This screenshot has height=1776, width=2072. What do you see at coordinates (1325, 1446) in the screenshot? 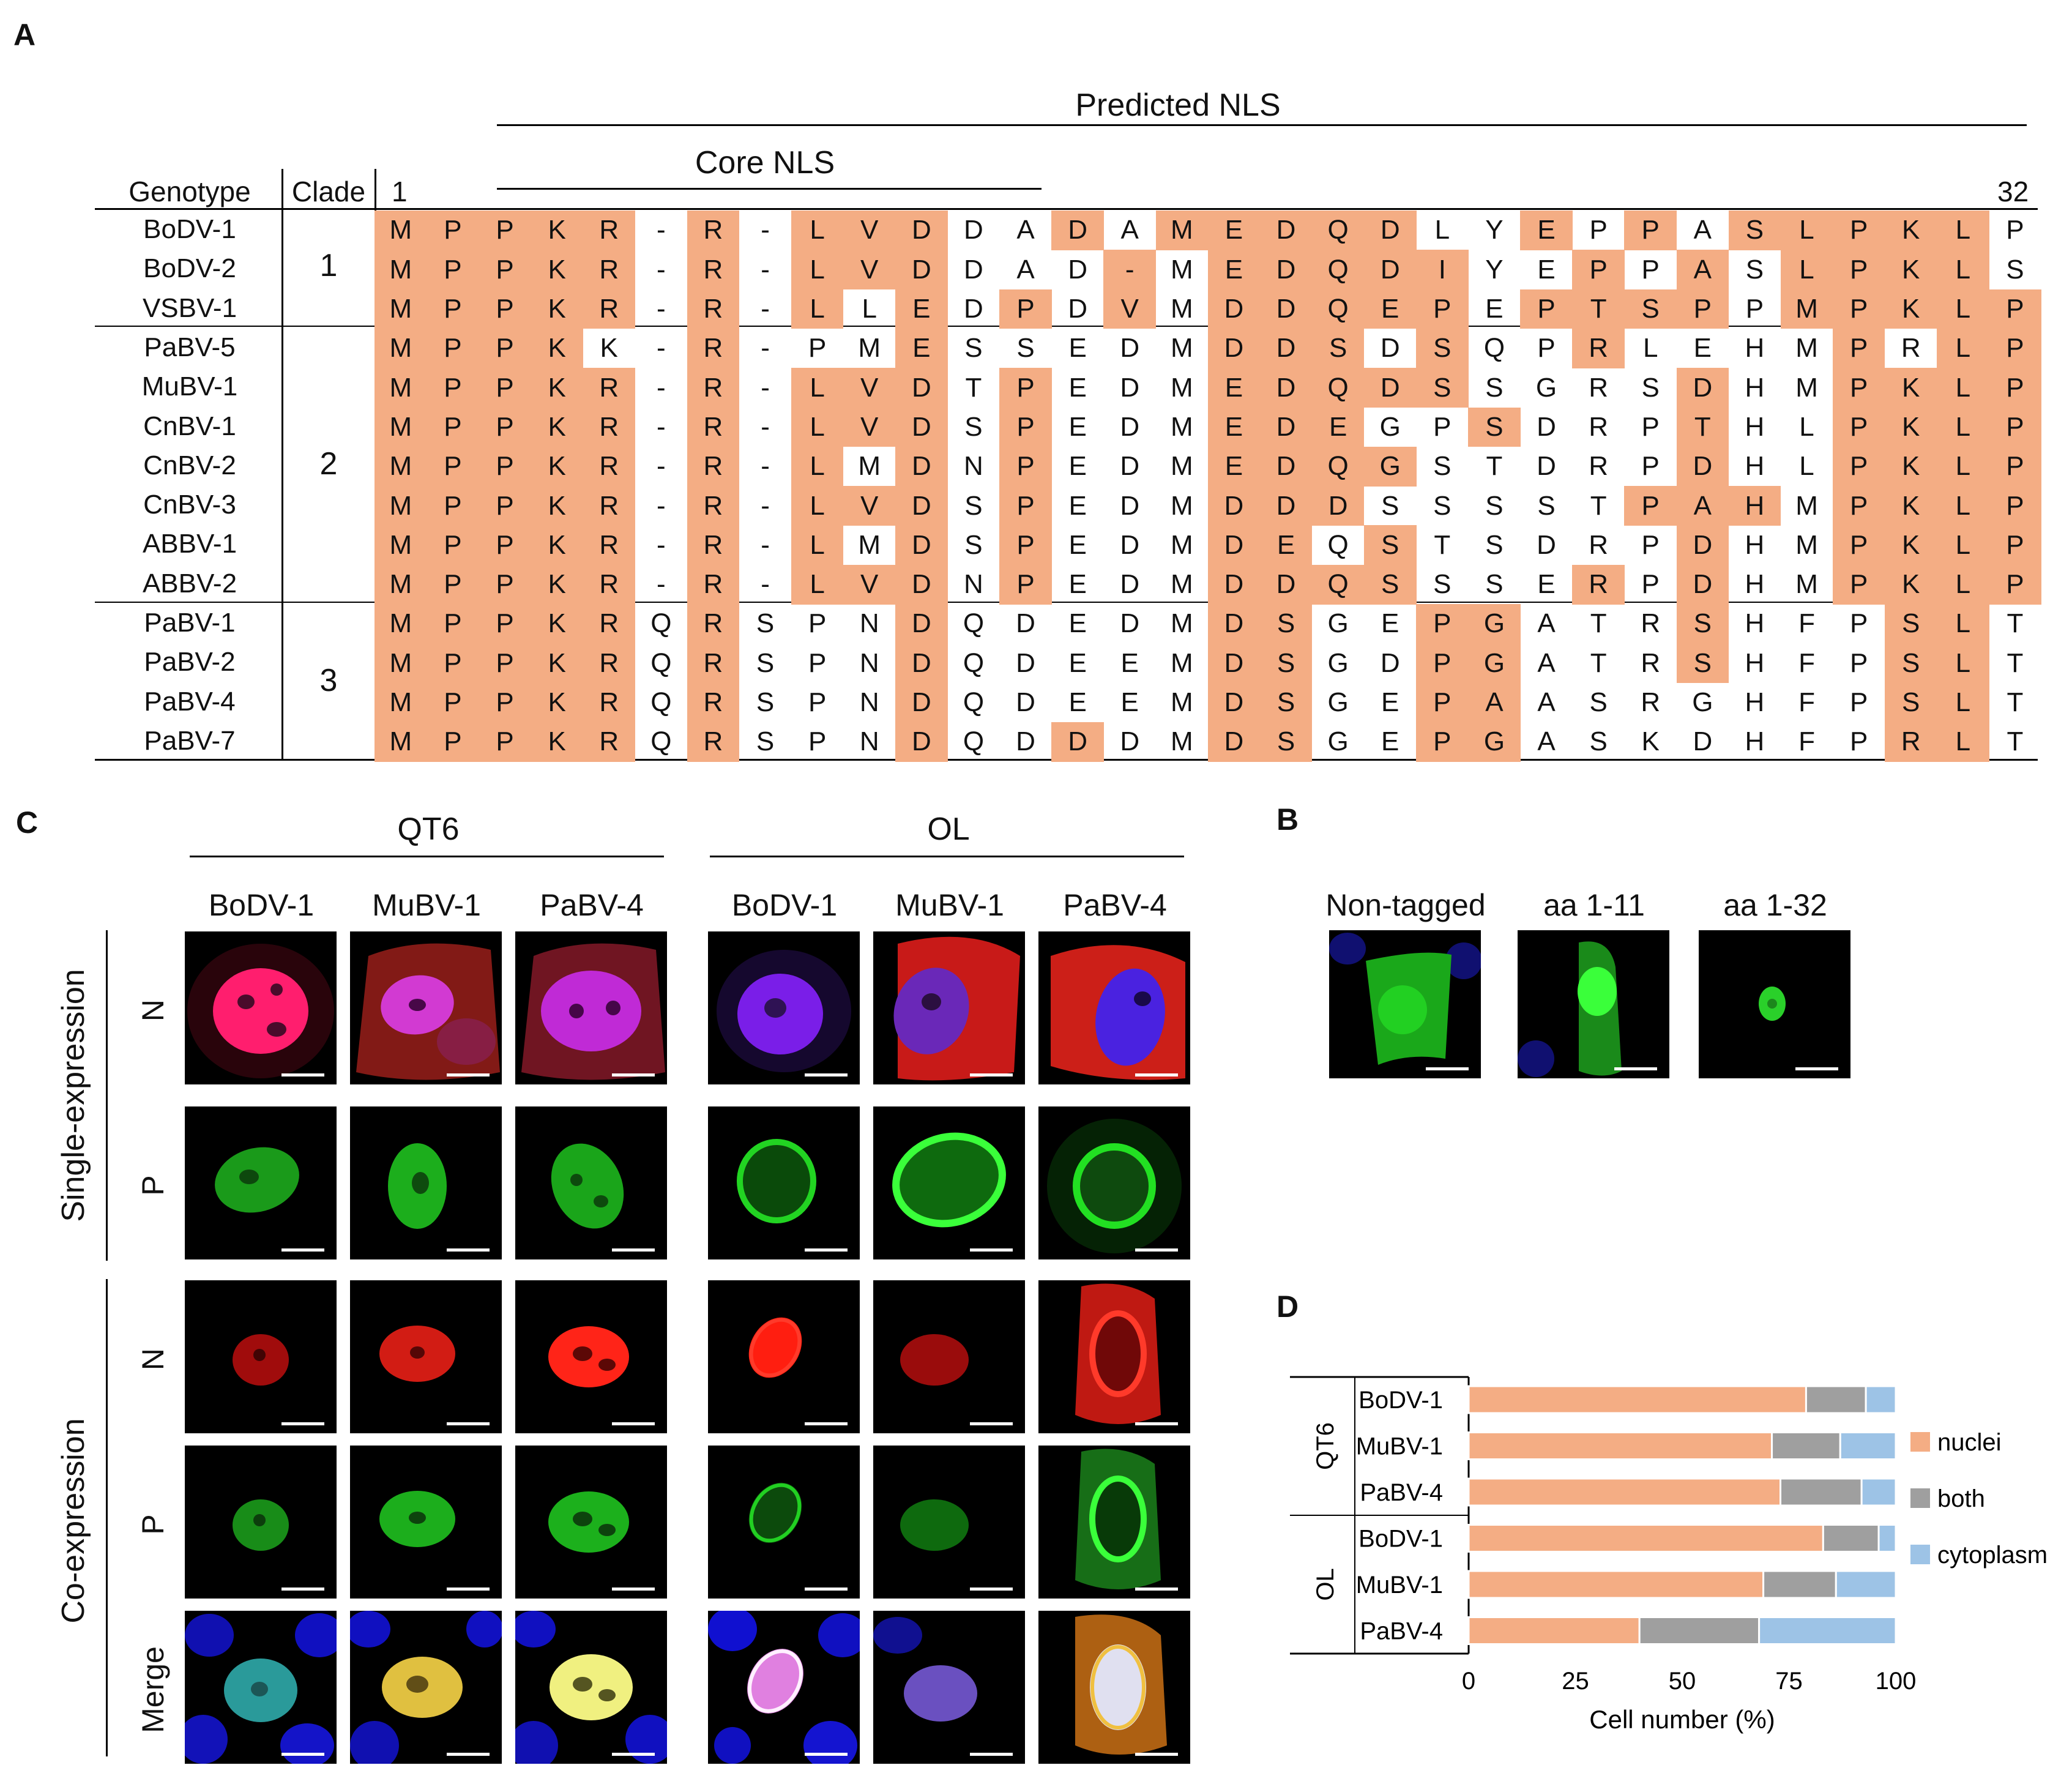
I see `group-label: QT6` at bounding box center [1325, 1446].